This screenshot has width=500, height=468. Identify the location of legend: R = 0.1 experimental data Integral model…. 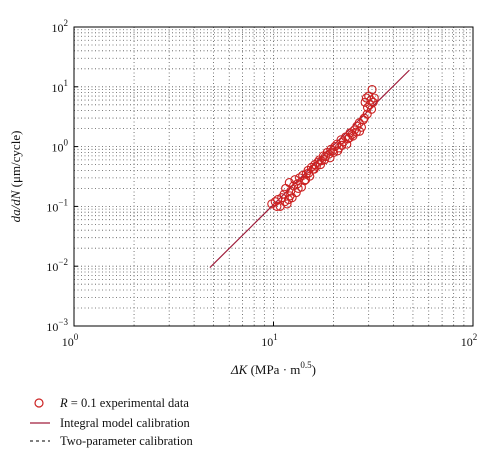
(111, 422).